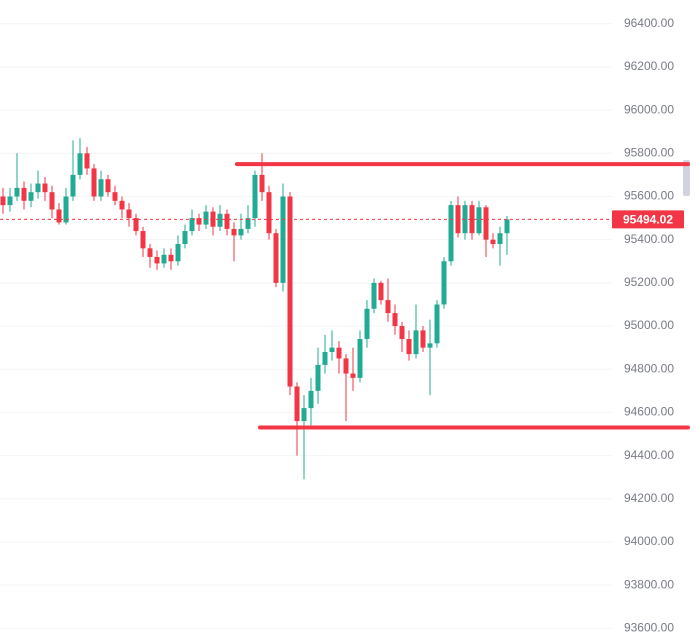 The height and width of the screenshot is (637, 696). I want to click on y-tick-label: 94200.00, so click(649, 498).